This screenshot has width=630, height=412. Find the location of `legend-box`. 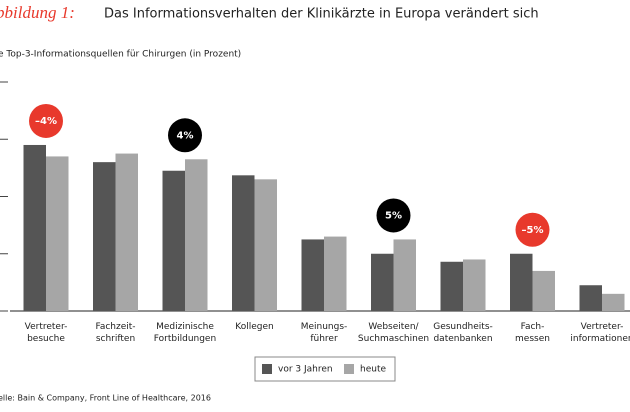

legend-box is located at coordinates (325, 369).